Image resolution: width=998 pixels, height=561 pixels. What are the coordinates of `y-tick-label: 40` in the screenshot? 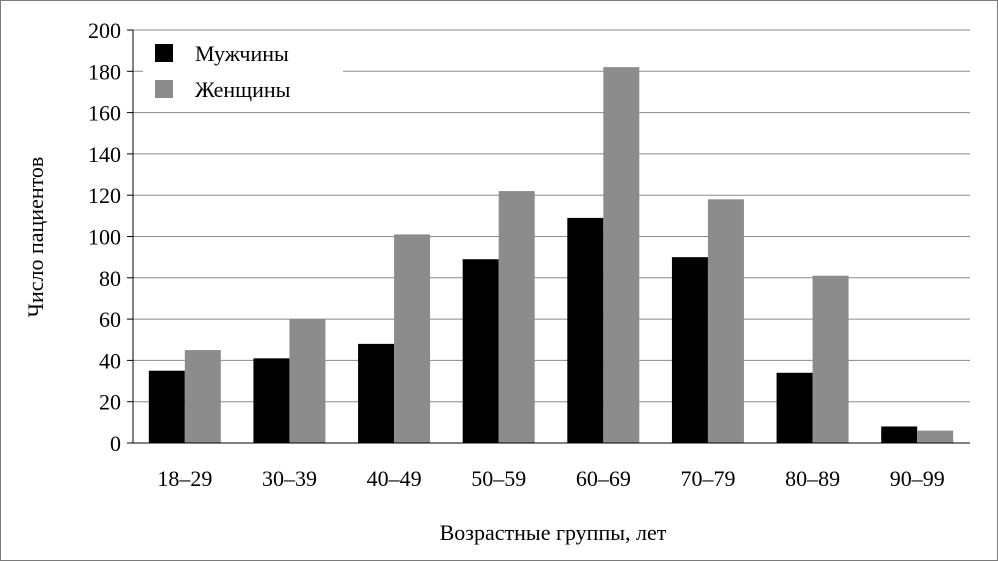 It's located at (110, 360).